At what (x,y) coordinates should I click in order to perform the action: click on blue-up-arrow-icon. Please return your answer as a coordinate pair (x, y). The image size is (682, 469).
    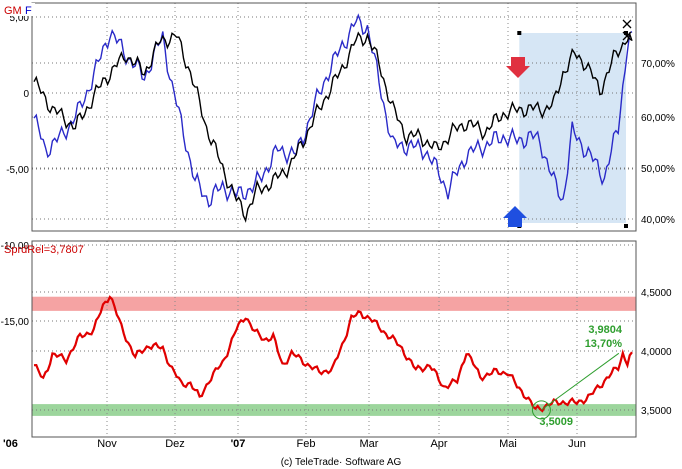
    Looking at the image, I should click on (515, 216).